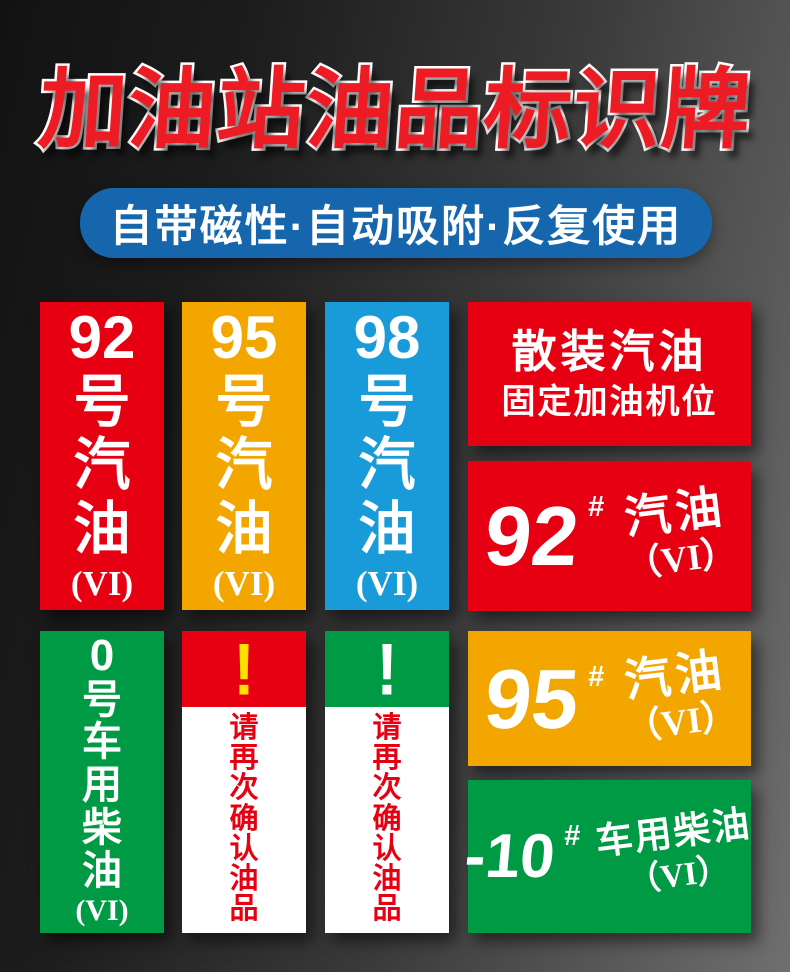 The image size is (790, 972). I want to click on label-98-gasoline: 98 号 汽 油 (VI), so click(387, 456).